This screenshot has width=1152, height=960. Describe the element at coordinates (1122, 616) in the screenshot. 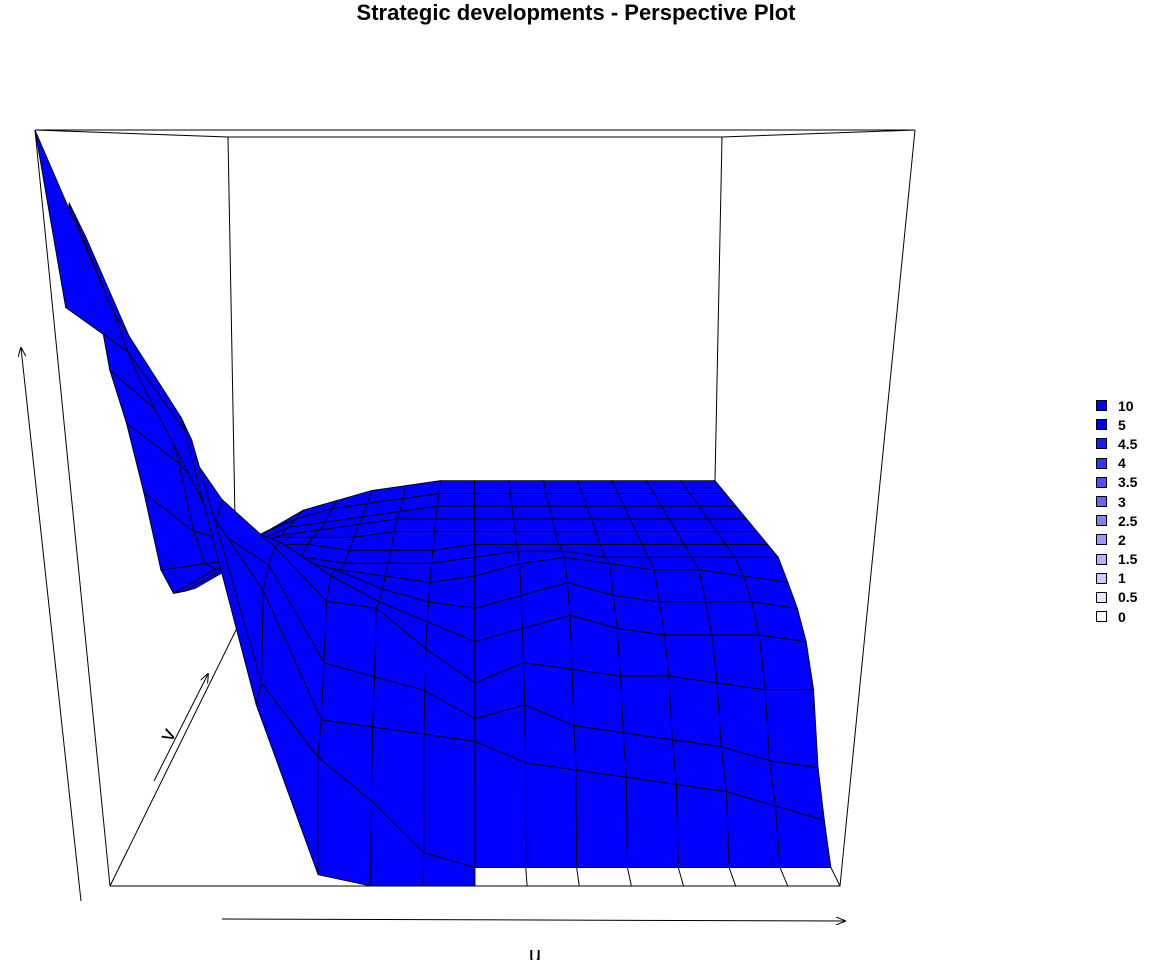

I see `legend-label: 0` at that location.